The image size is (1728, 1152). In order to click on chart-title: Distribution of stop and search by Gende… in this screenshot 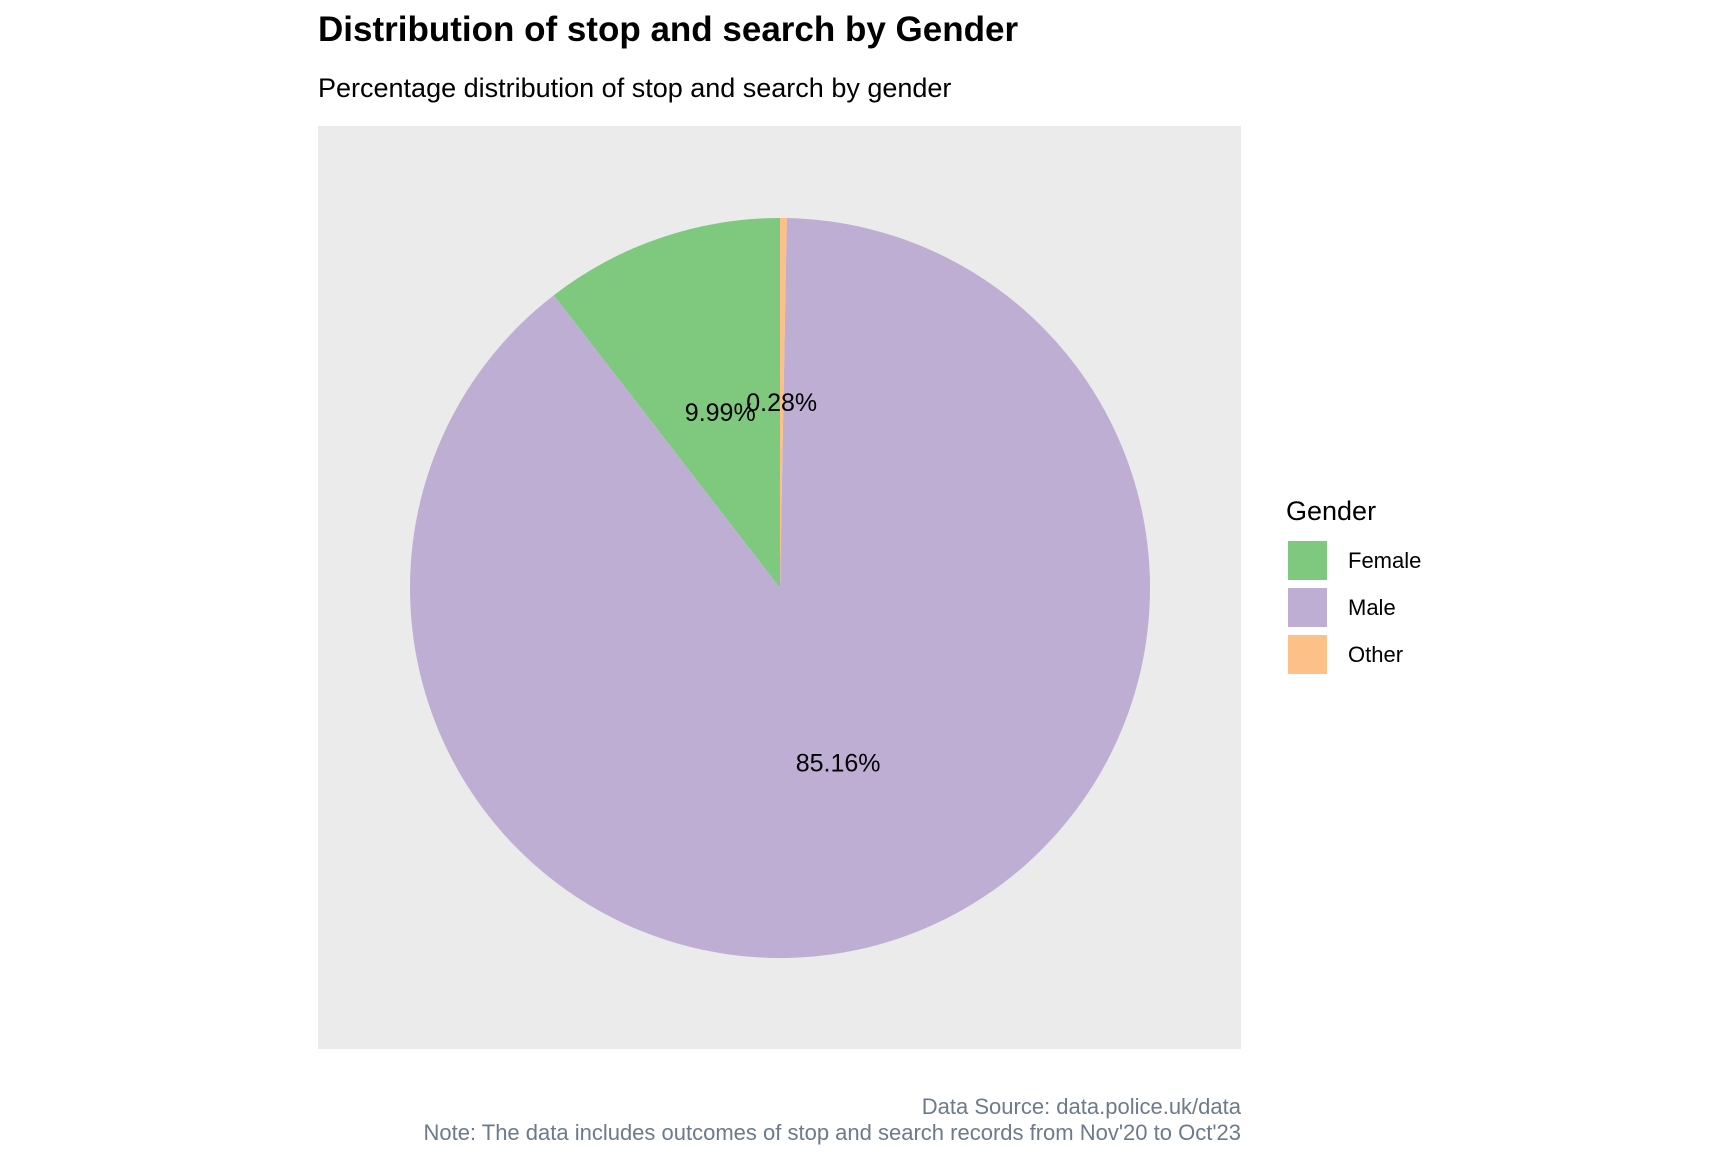, I will do `click(668, 29)`.